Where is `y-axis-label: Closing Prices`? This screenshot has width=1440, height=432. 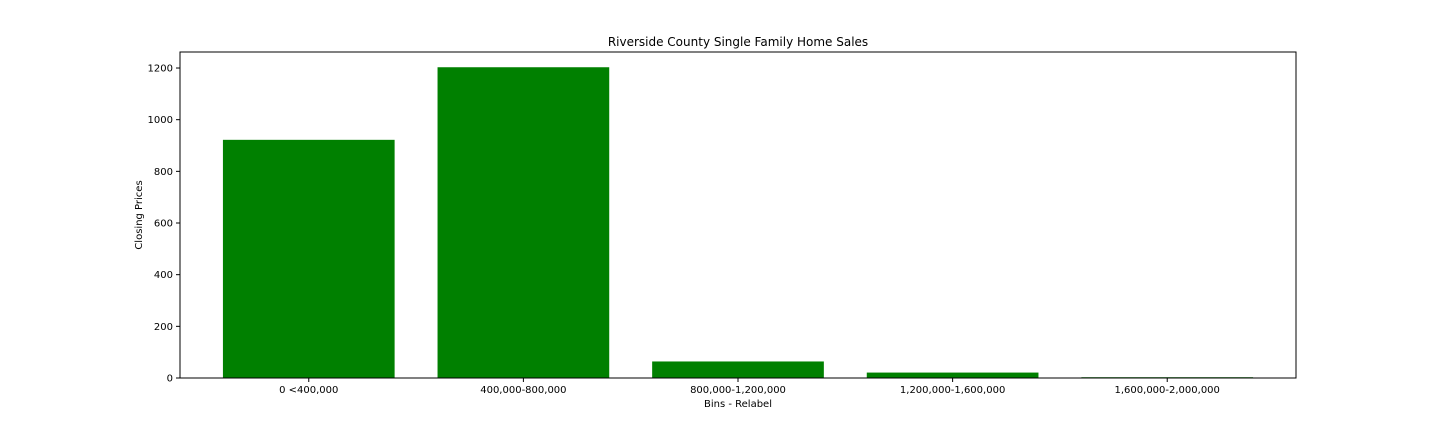 y-axis-label: Closing Prices is located at coordinates (139, 214).